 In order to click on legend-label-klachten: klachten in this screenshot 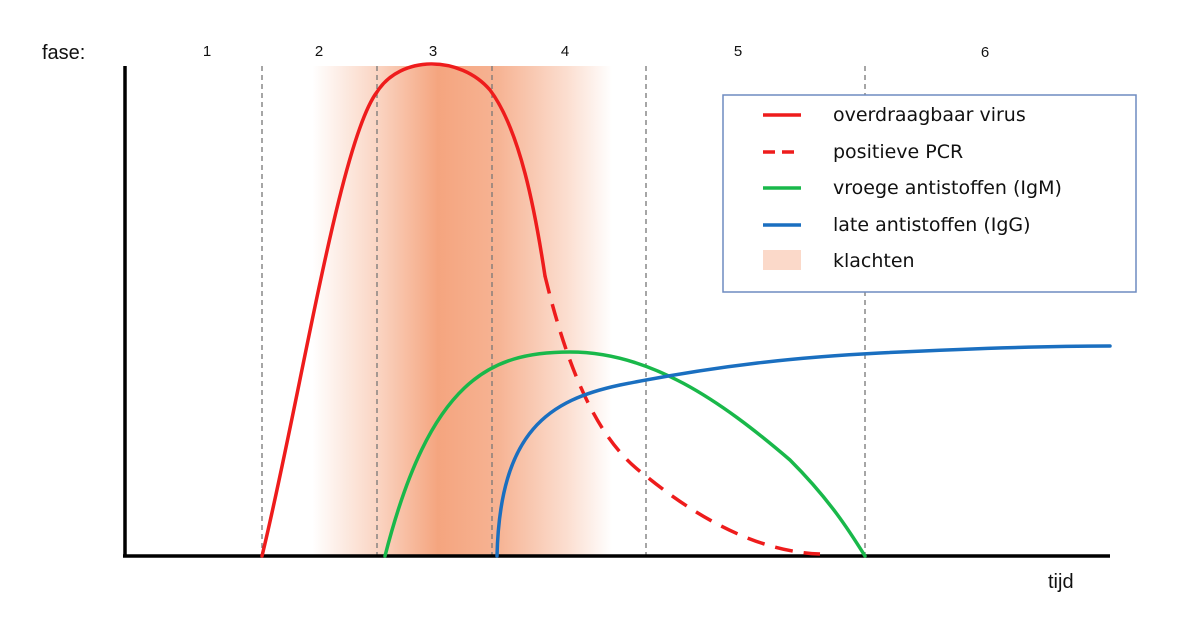, I will do `click(874, 261)`.